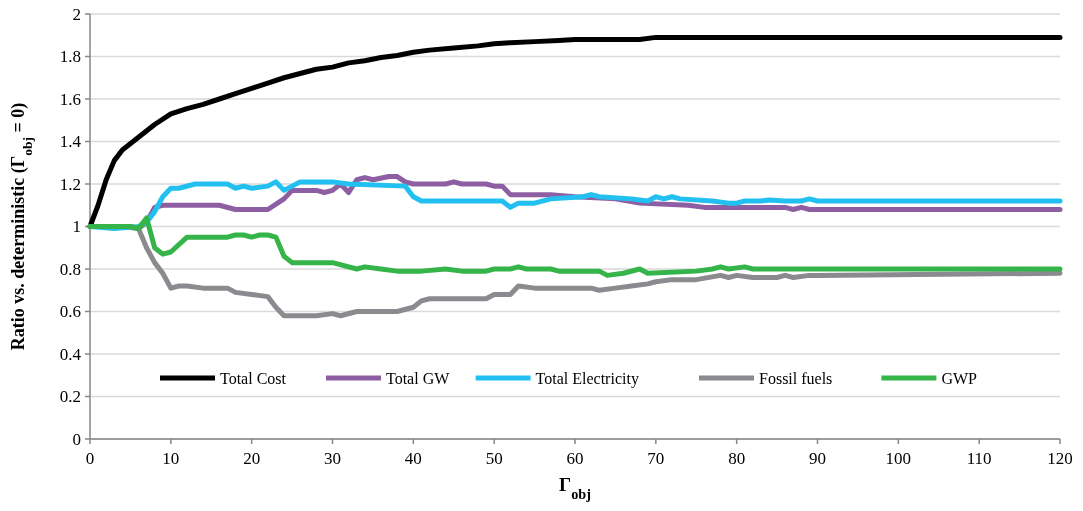 The width and height of the screenshot is (1083, 511). I want to click on legend-label: Fossil fuels, so click(796, 378).